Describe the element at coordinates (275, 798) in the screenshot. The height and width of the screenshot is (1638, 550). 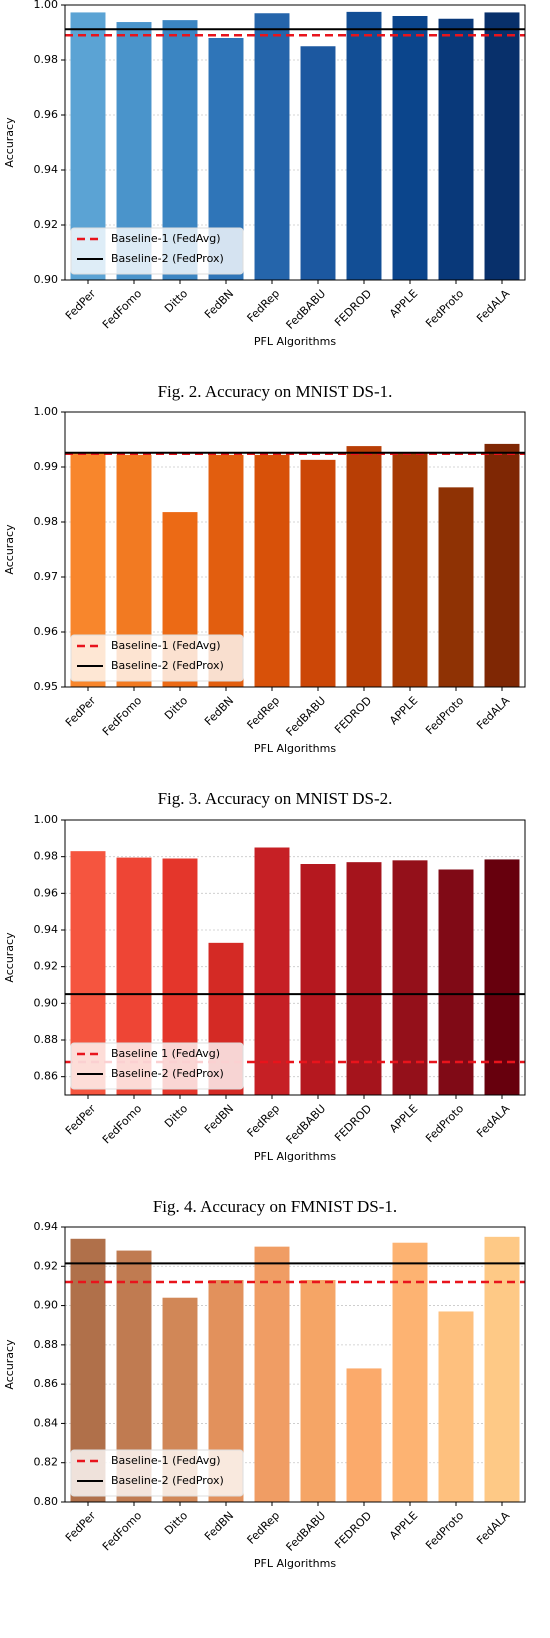
I see `figure-caption: Fig. 3. Accuracy on MNIST DS-2.` at that location.